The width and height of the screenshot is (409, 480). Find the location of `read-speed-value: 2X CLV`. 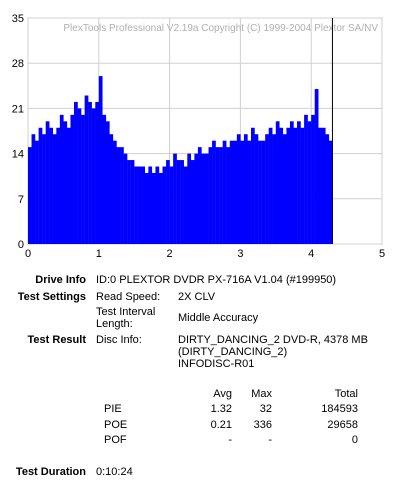

read-speed-value: 2X CLV is located at coordinates (197, 297).